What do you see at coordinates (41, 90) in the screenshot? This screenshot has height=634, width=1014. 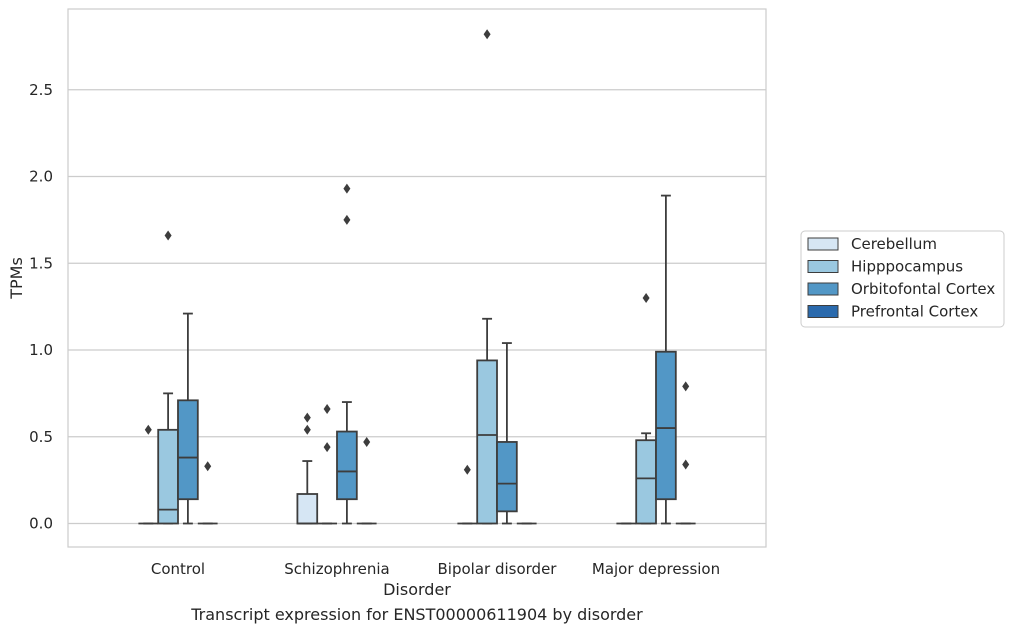 I see `y-tick-label: 2.5` at bounding box center [41, 90].